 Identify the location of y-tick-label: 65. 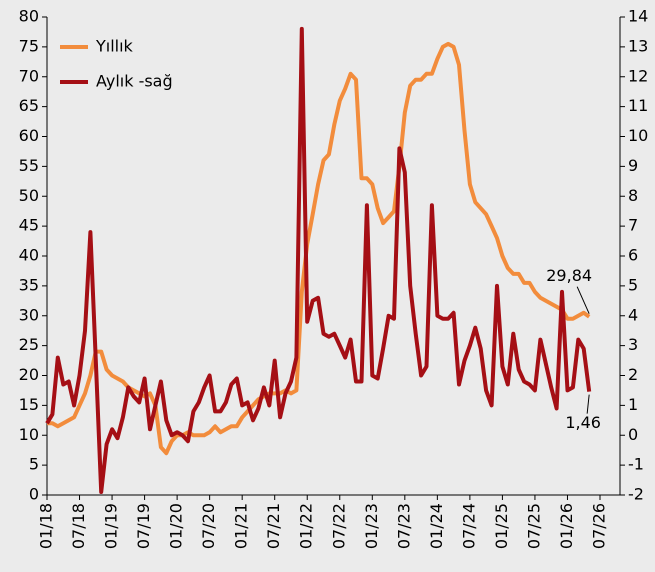
(29, 105).